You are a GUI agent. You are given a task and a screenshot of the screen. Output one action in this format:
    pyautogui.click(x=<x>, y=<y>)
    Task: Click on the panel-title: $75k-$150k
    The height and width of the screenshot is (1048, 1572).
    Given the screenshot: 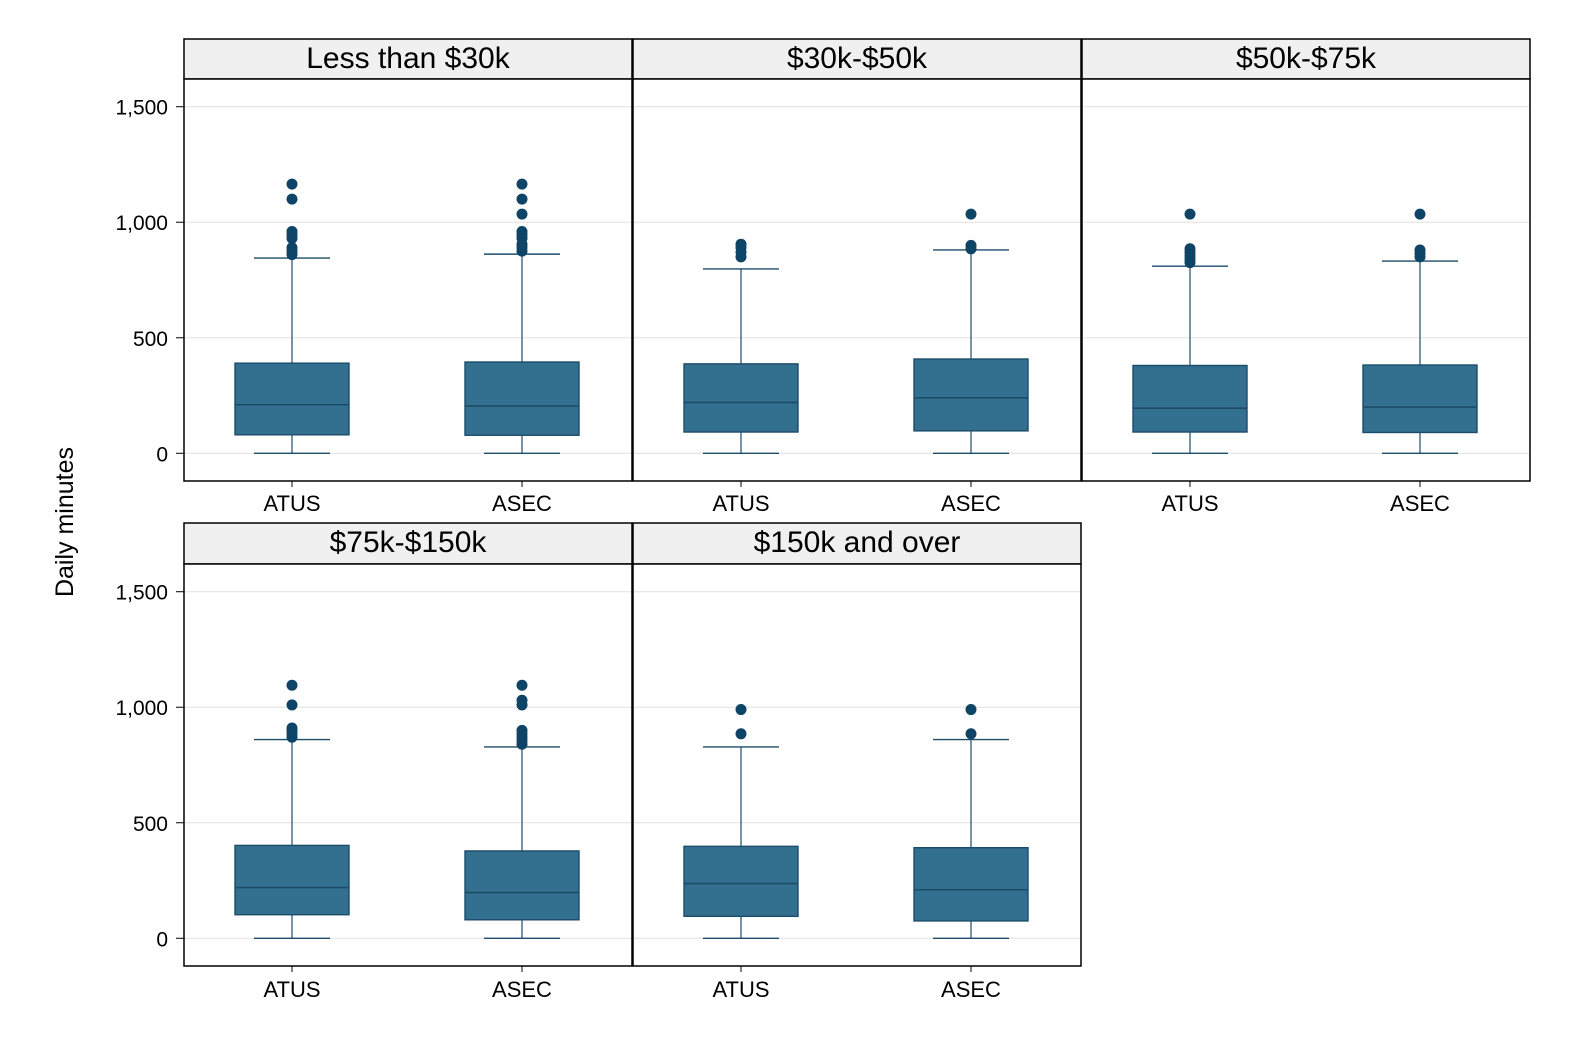 What is the action you would take?
    pyautogui.click(x=409, y=542)
    